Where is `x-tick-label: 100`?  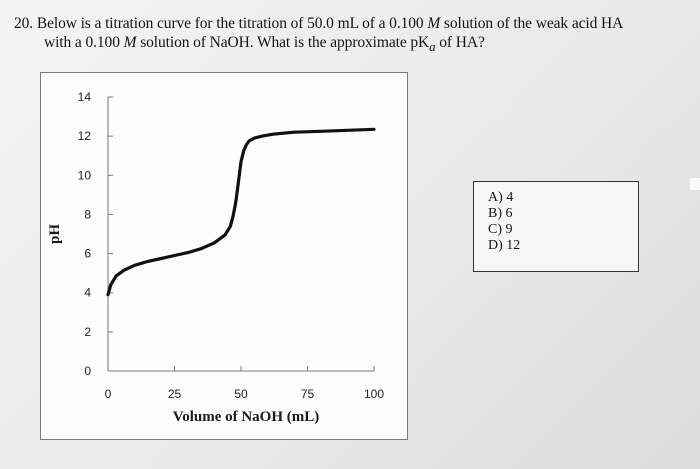 x-tick-label: 100 is located at coordinates (374, 394).